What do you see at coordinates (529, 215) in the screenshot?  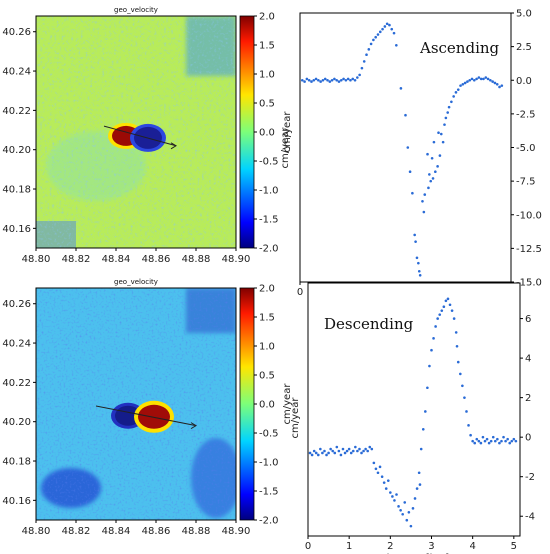 I see `y-tick-label: -10.0` at bounding box center [529, 215].